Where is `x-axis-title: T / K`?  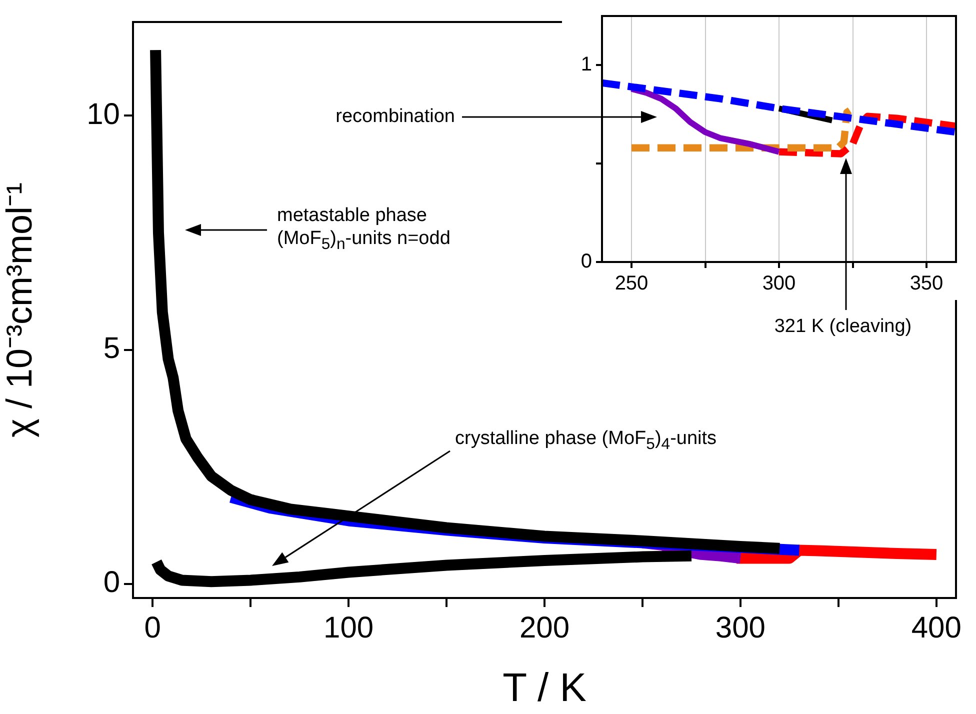 x-axis-title: T / K is located at coordinates (544, 688).